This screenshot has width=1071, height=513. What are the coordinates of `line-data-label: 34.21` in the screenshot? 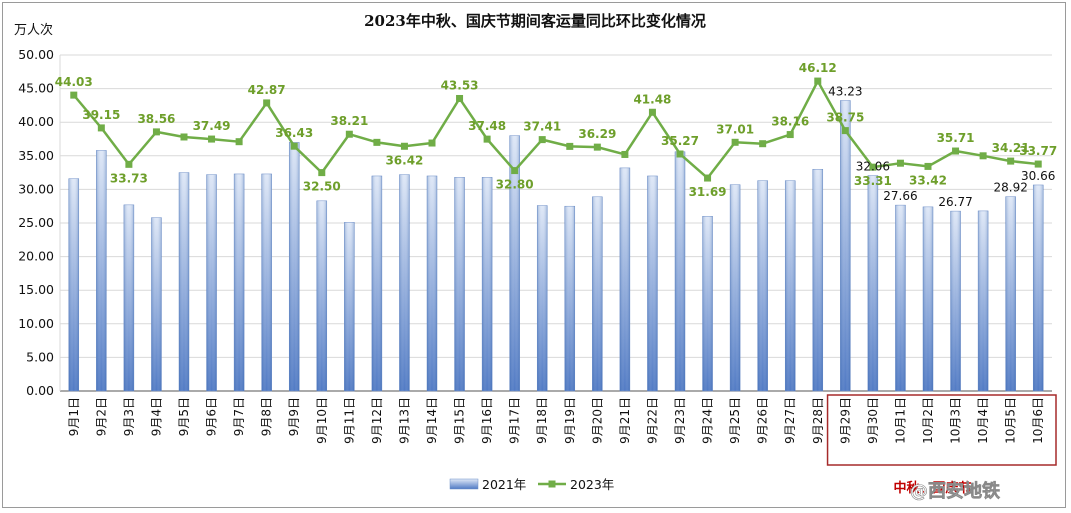 It's located at (1011, 148).